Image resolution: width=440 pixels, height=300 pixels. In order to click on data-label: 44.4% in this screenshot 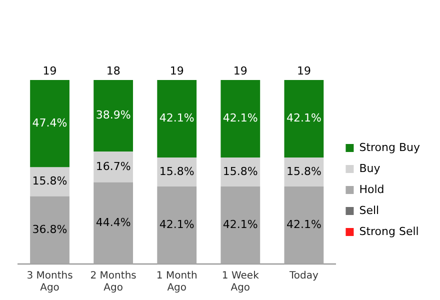, I will do `click(113, 223)`.